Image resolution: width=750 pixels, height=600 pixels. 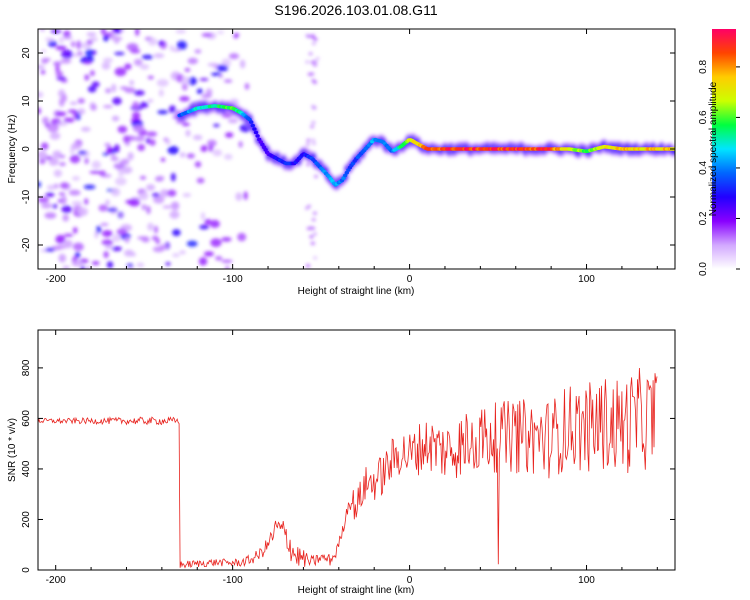 I want to click on colorbar-ticks: 0.0 0.2 0.4 0.6 0.8, so click(x=719, y=168).